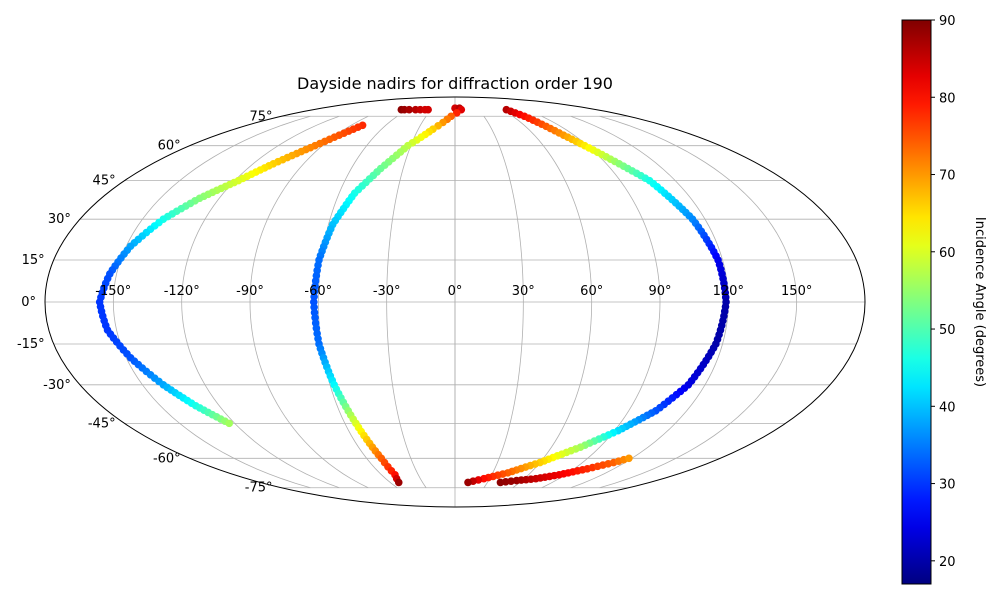  I want to click on colorbar-tick-label: 50, so click(947, 330).